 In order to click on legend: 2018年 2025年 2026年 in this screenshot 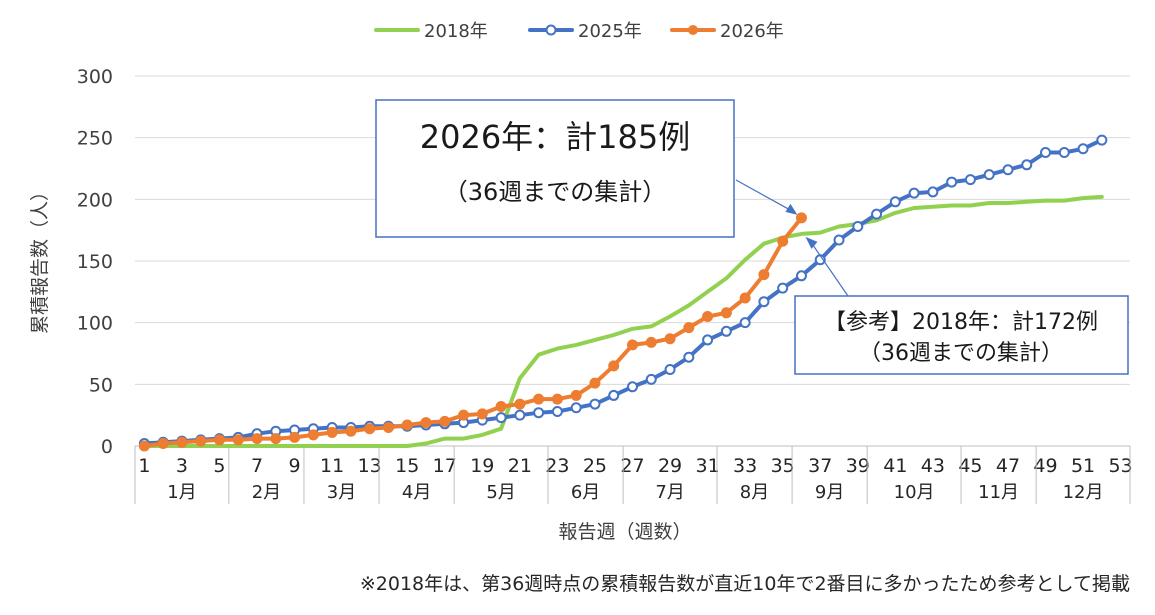, I will do `click(579, 31)`.